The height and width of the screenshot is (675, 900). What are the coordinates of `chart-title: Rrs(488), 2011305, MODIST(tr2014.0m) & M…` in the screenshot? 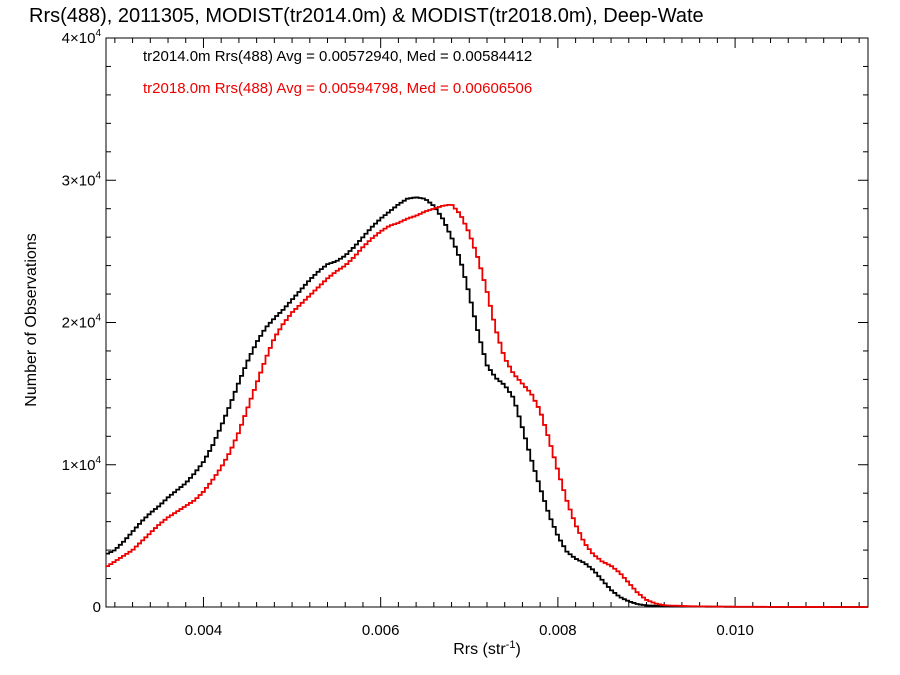 It's located at (366, 16).